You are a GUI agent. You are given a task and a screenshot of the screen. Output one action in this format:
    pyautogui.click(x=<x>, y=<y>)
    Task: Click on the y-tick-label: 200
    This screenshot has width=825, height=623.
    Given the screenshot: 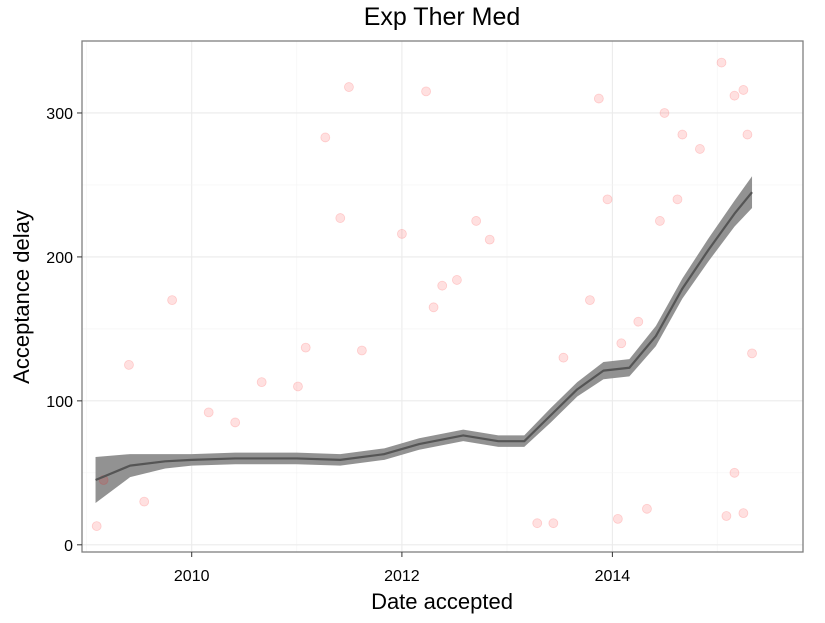 What is the action you would take?
    pyautogui.click(x=59, y=258)
    